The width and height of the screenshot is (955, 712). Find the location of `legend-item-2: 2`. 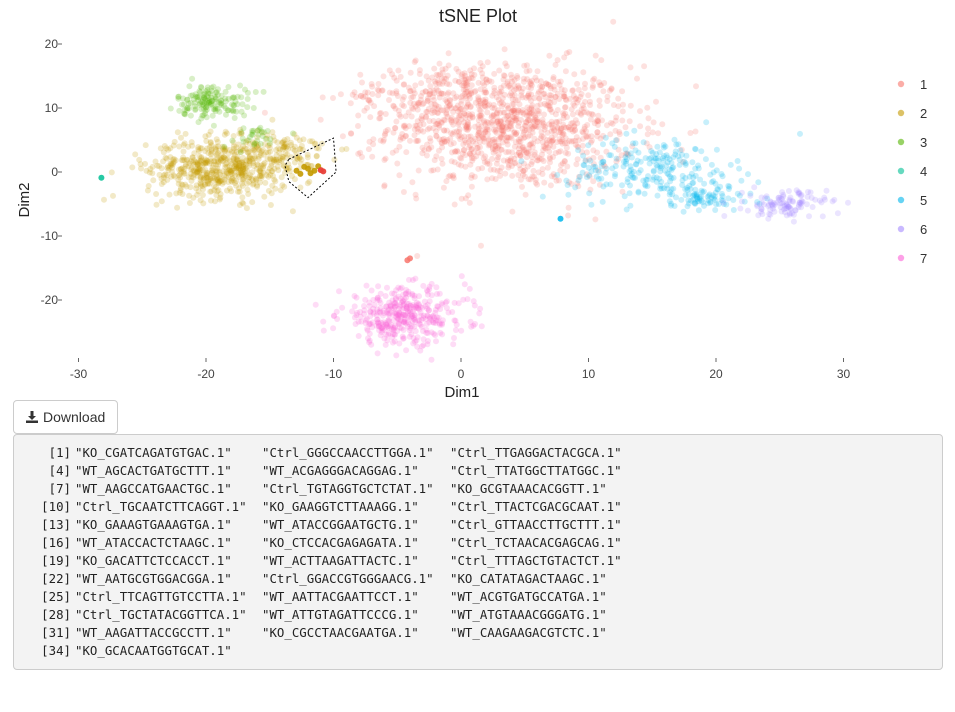

legend-item-2: 2 is located at coordinates (912, 113).